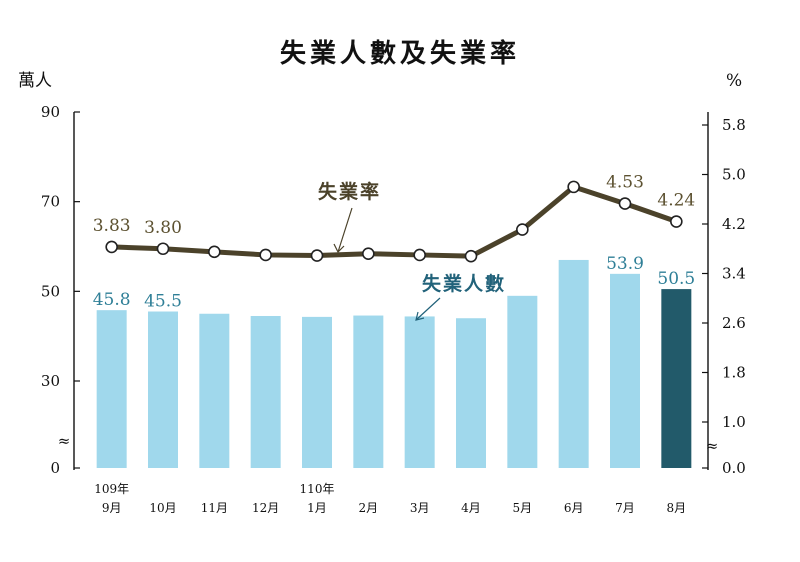  What do you see at coordinates (163, 228) in the screenshot?
I see `line-value-label: 3.80` at bounding box center [163, 228].